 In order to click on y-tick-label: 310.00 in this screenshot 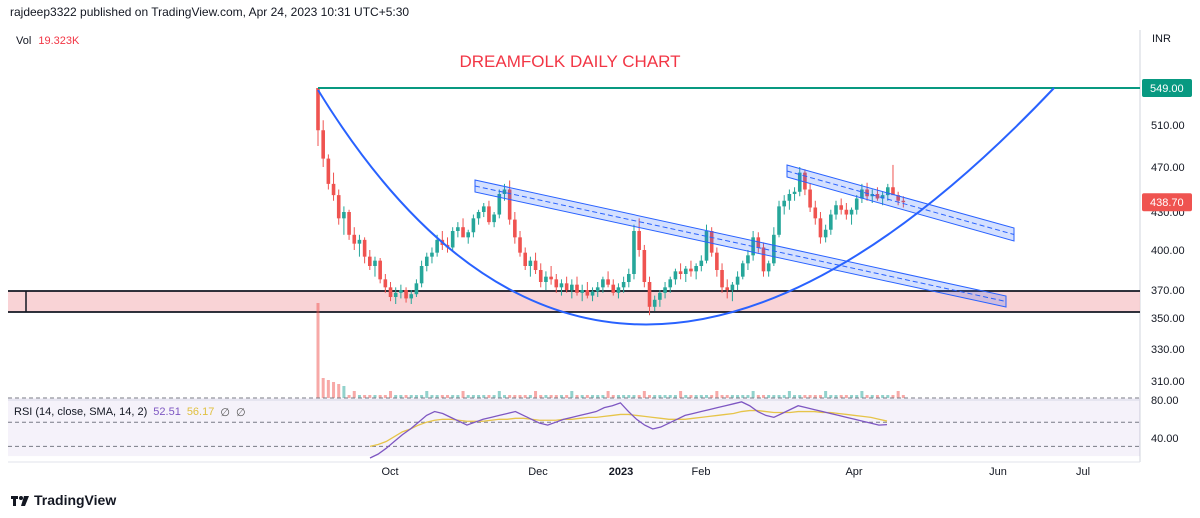, I will do `click(1168, 382)`.